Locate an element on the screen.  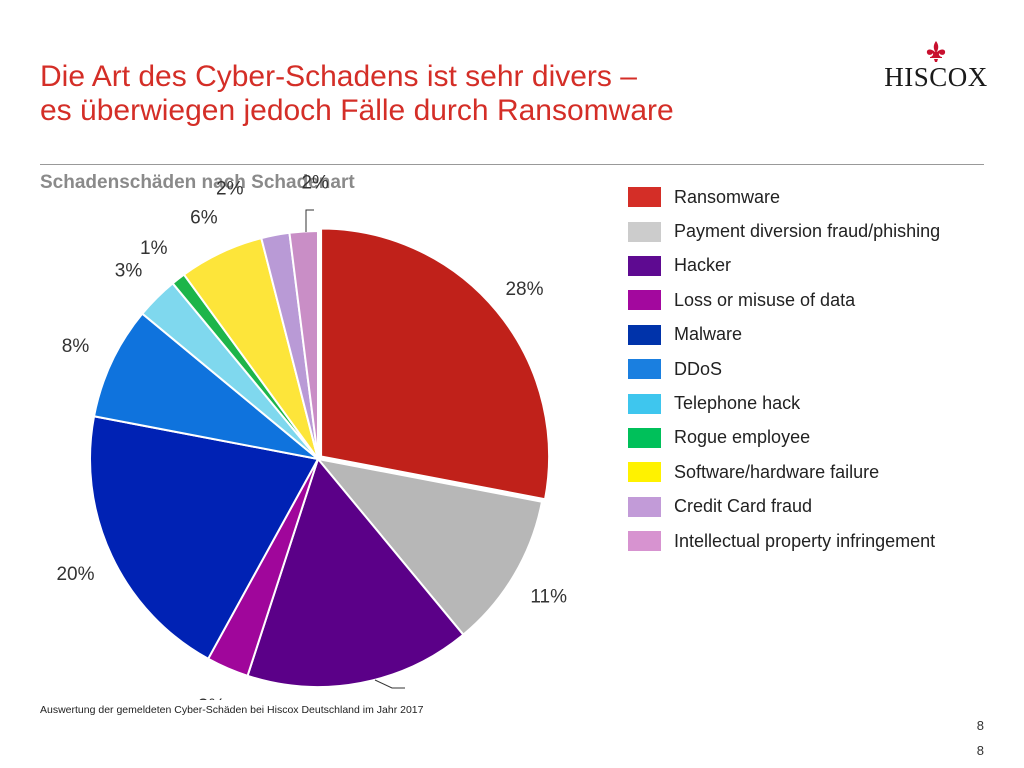
legend-item-rogue-employee: Rogue employee is located at coordinates (784, 438).